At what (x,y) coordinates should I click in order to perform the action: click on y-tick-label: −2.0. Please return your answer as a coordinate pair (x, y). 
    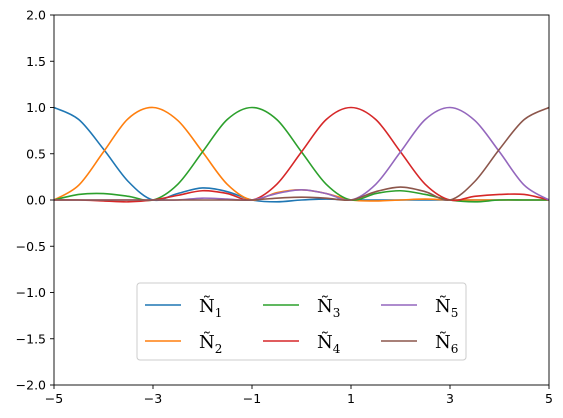
    Looking at the image, I should click on (31, 385).